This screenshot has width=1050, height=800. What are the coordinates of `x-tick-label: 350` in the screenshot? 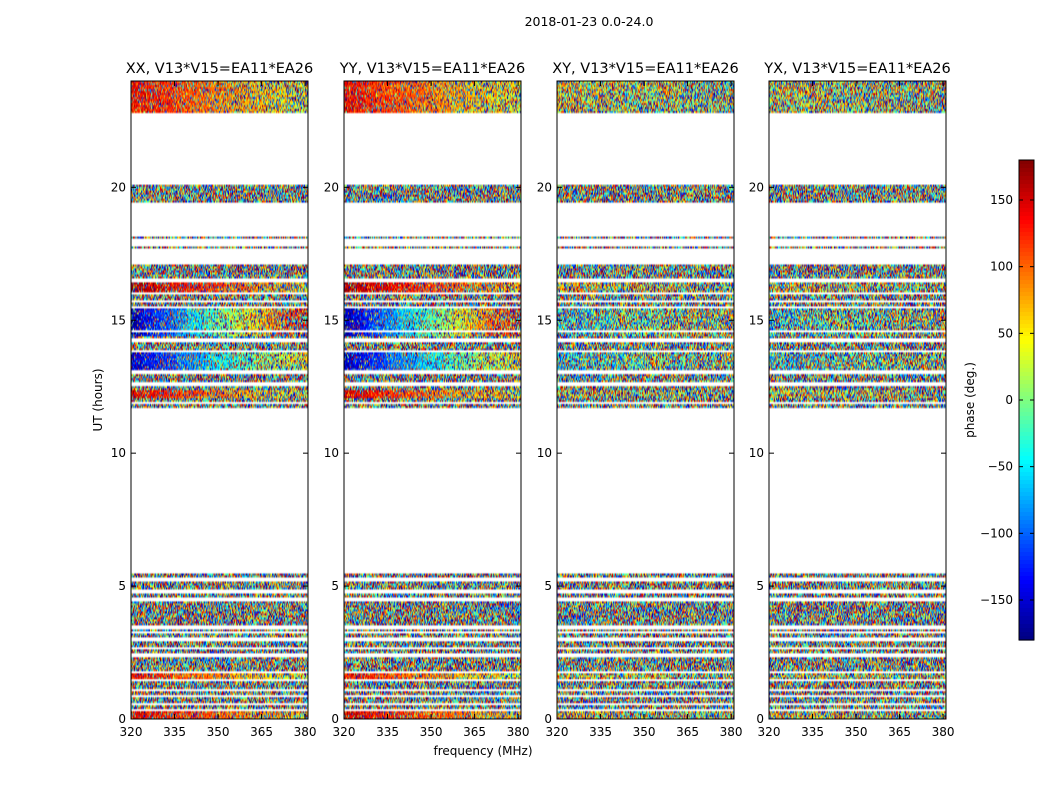 It's located at (644, 732).